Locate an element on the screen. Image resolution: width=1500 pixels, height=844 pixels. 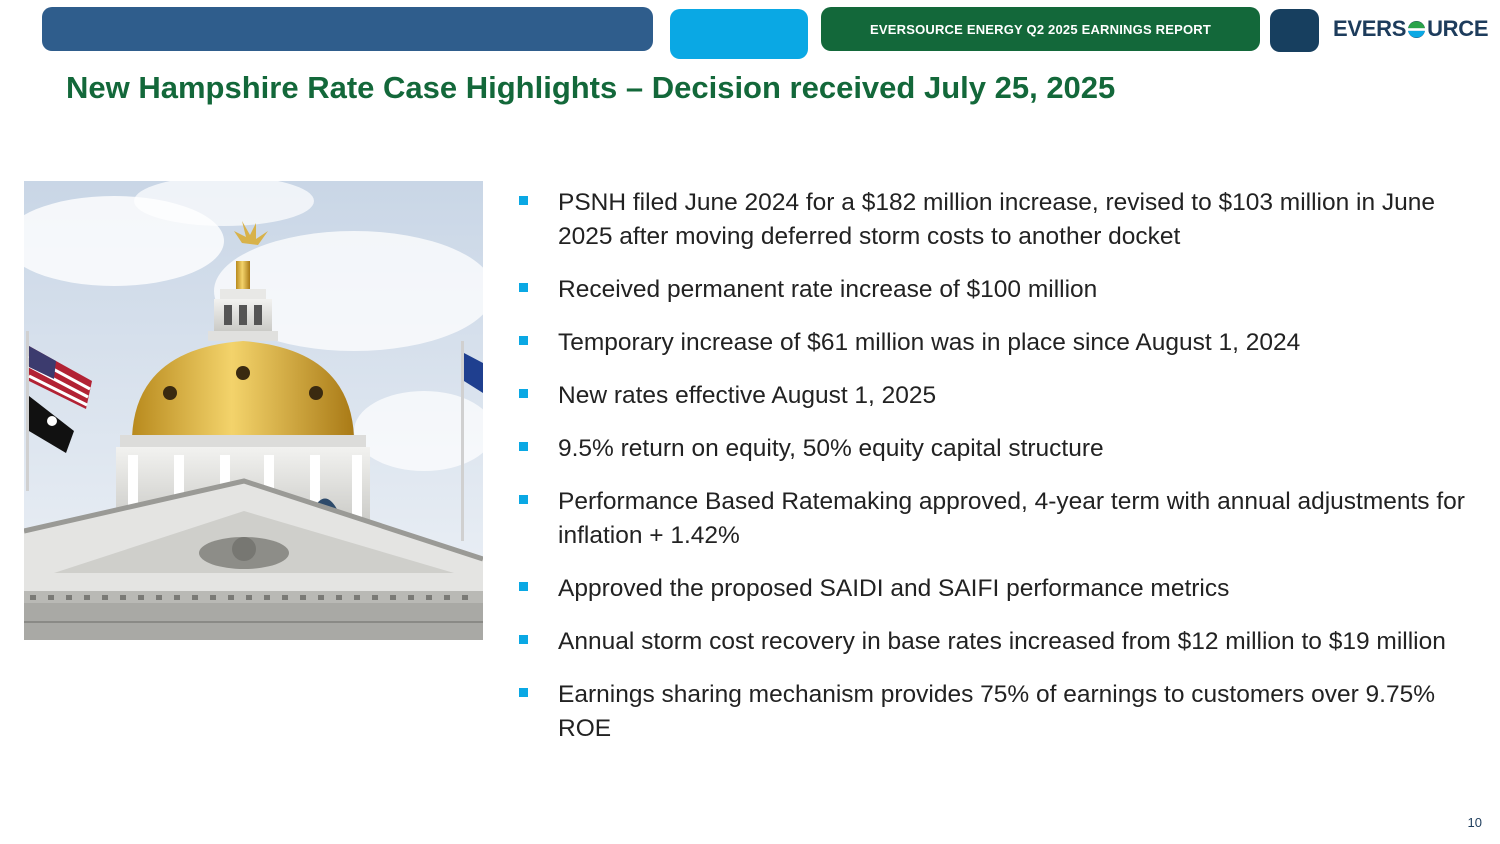
logo-o-icon is located at coordinates (1417, 29).